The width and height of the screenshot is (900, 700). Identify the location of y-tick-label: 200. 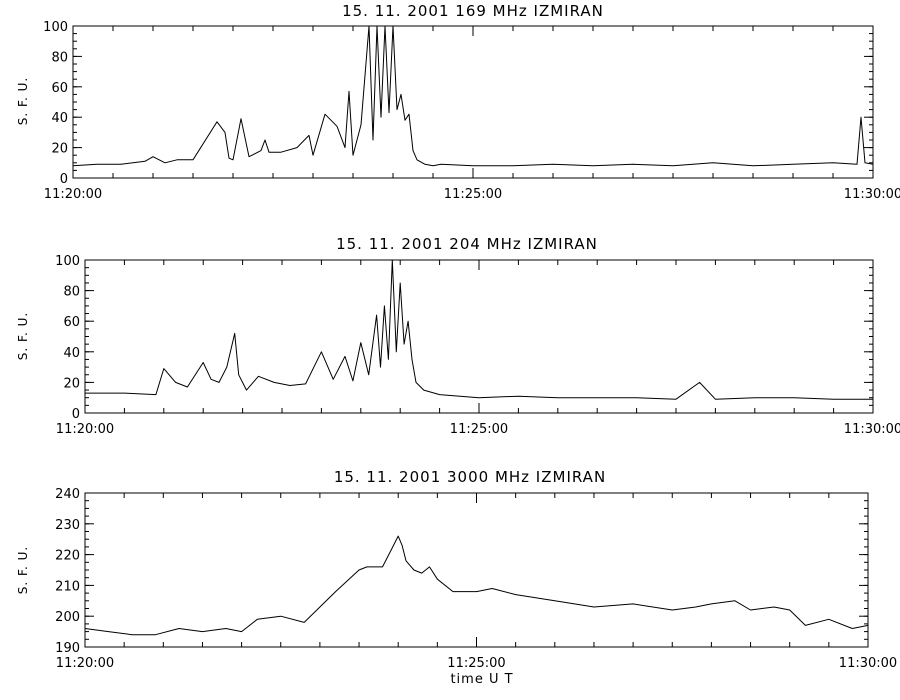
(67, 617).